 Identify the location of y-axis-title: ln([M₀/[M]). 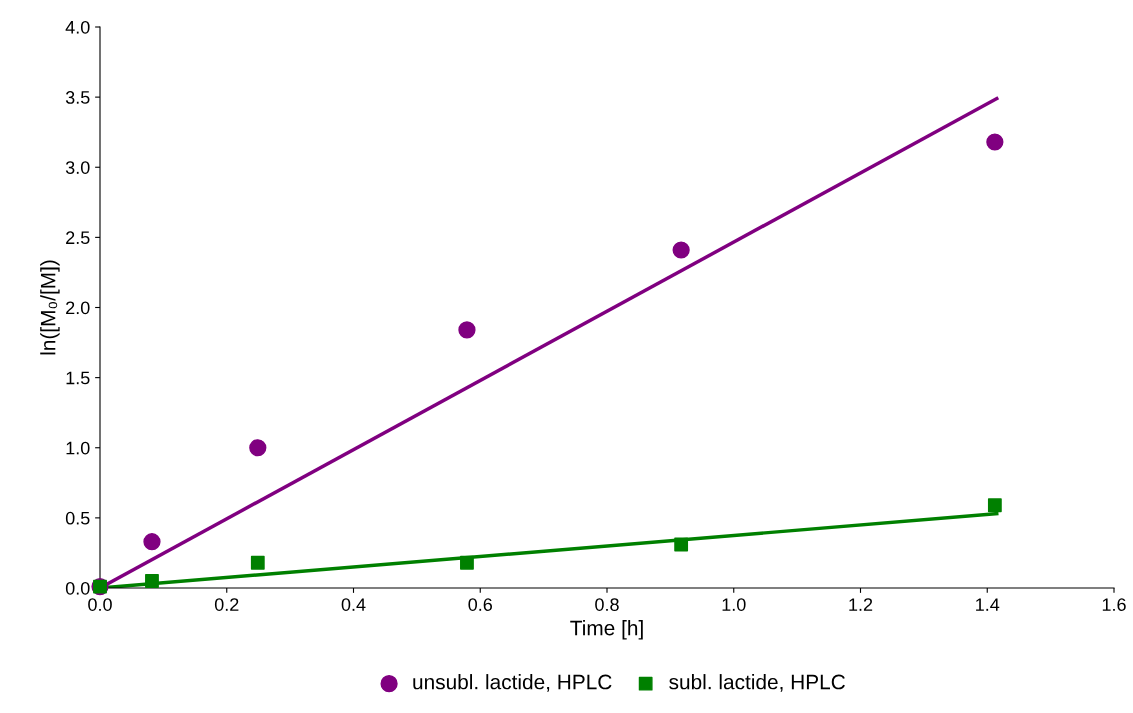
(50, 307).